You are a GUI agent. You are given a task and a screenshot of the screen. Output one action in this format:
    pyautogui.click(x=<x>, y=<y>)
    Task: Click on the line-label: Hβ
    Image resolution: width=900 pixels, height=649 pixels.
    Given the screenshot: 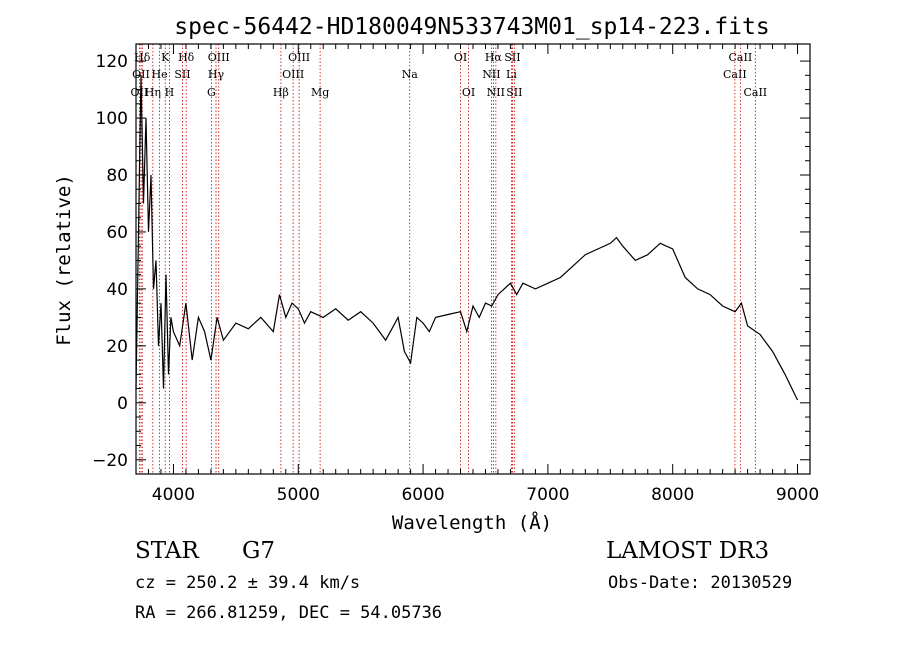 What is the action you would take?
    pyautogui.click(x=281, y=92)
    